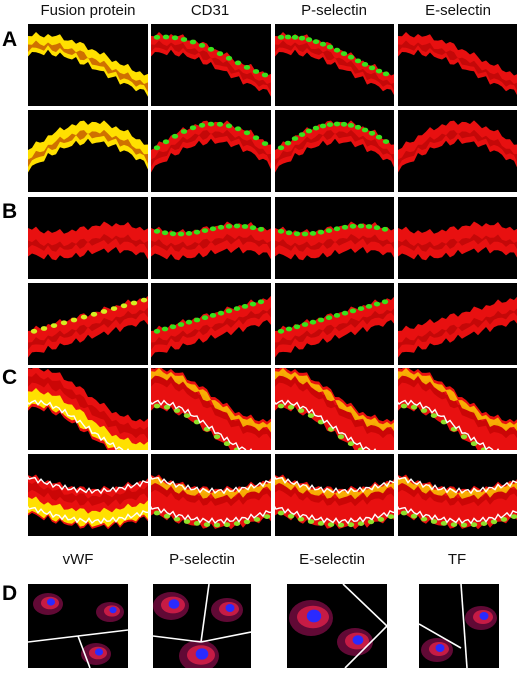  Describe the element at coordinates (78, 626) in the screenshot. I see `cell-panel-vwf` at that location.